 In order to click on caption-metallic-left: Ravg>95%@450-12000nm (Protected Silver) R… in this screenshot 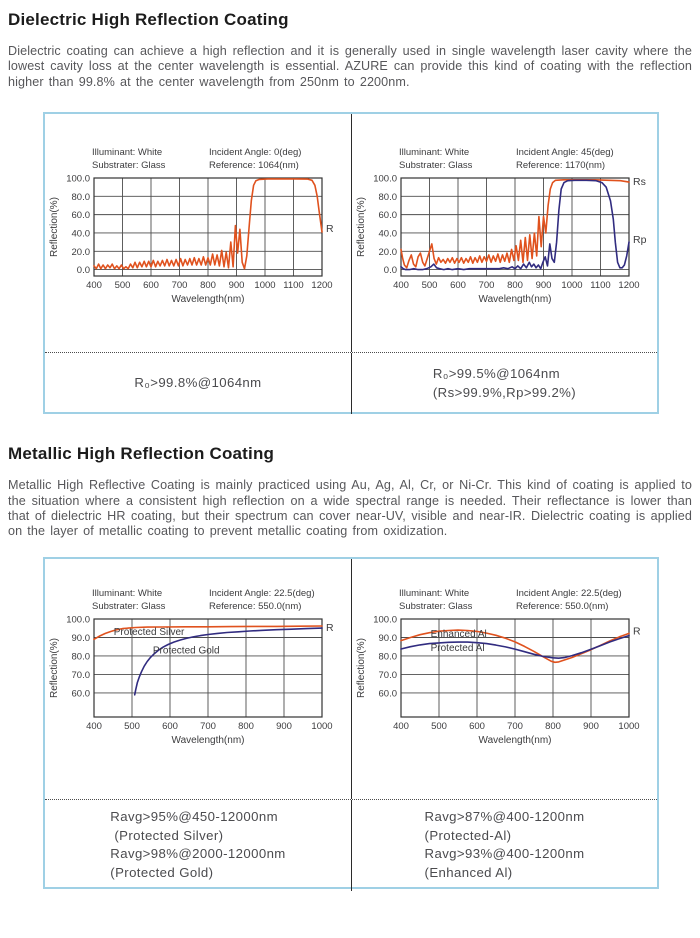, I will do `click(198, 845)`.